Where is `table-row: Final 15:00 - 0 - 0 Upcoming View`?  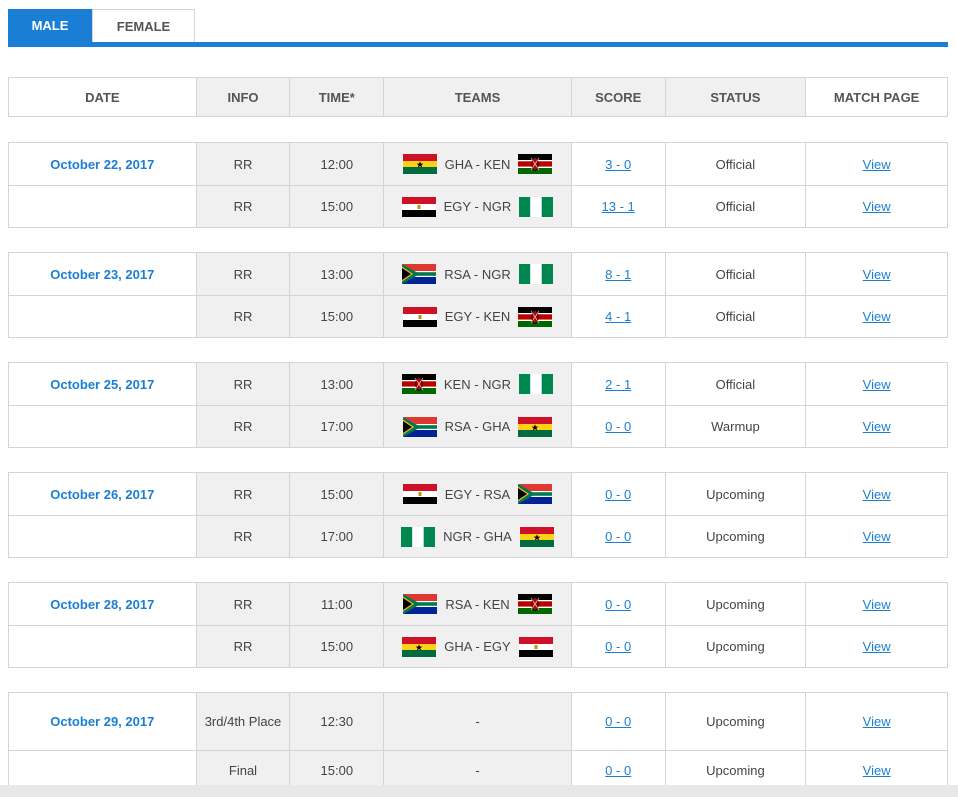 table-row: Final 15:00 - 0 - 0 Upcoming View is located at coordinates (478, 770).